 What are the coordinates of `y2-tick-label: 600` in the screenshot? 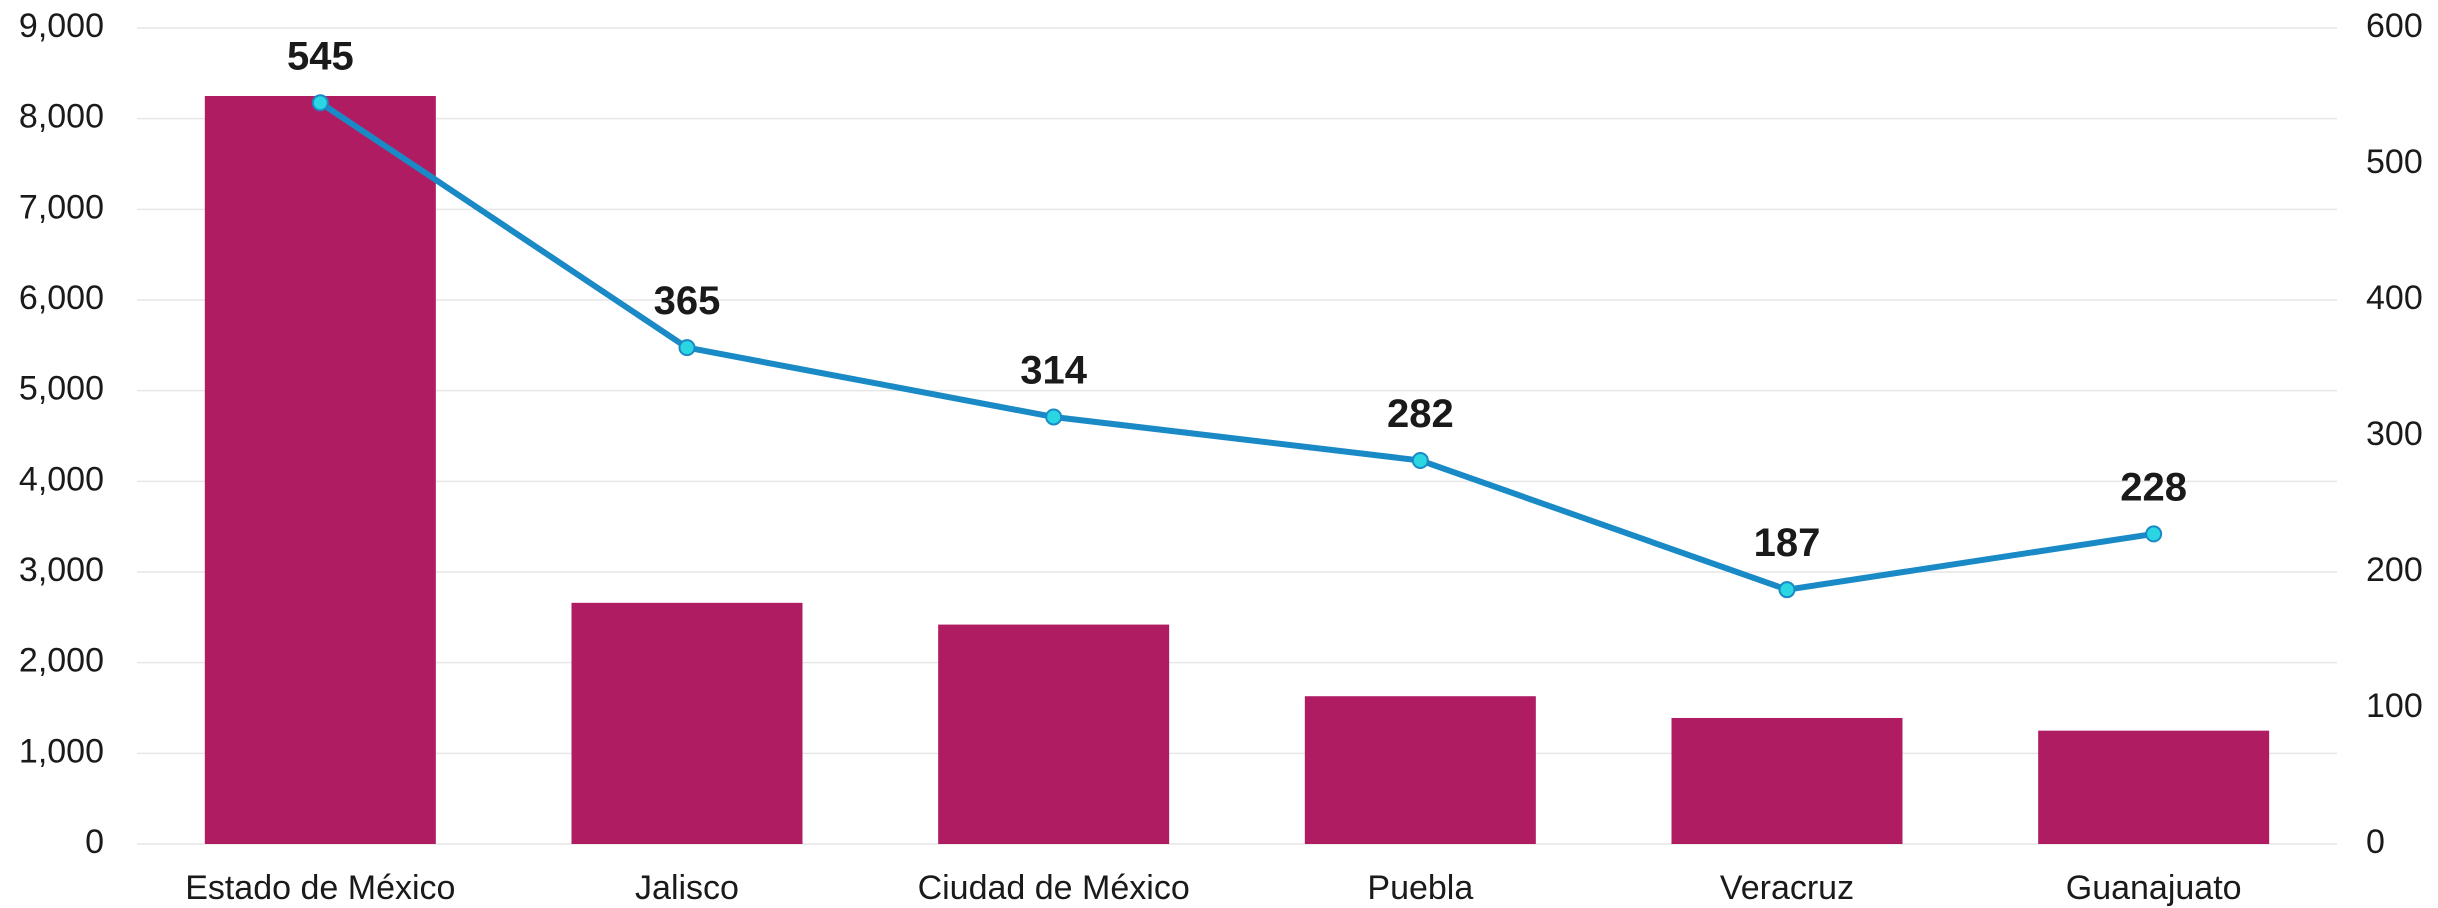 It's located at (2394, 26).